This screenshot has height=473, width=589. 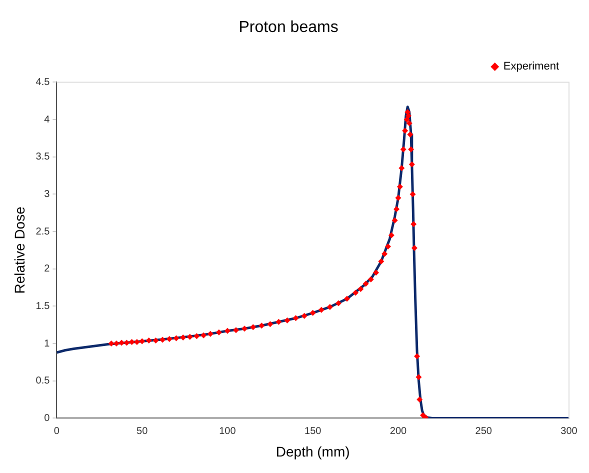 What do you see at coordinates (47, 344) in the screenshot?
I see `y-tick-label: 1` at bounding box center [47, 344].